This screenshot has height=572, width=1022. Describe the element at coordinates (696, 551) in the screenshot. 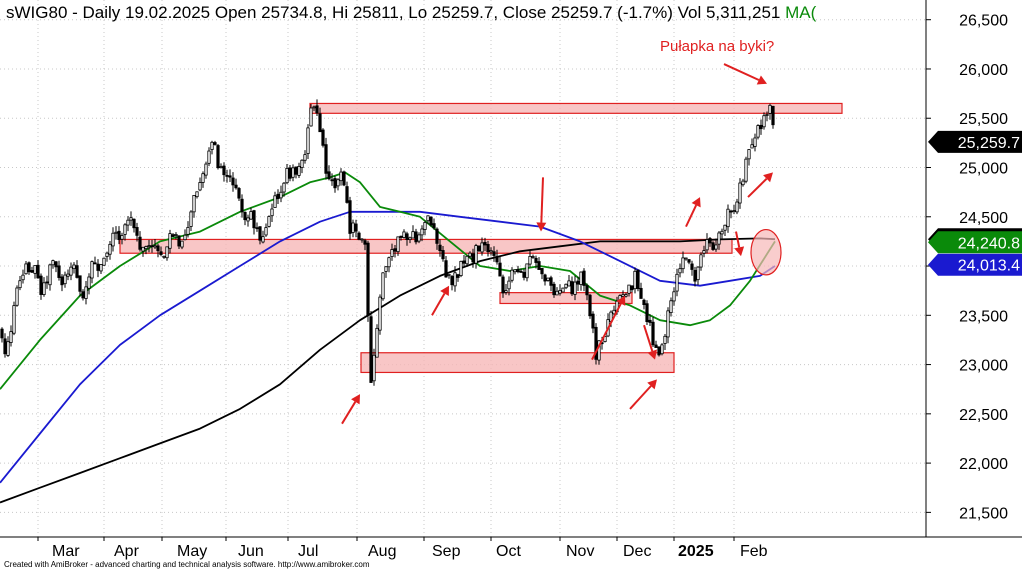

I see `x-tick-label: 2025` at that location.